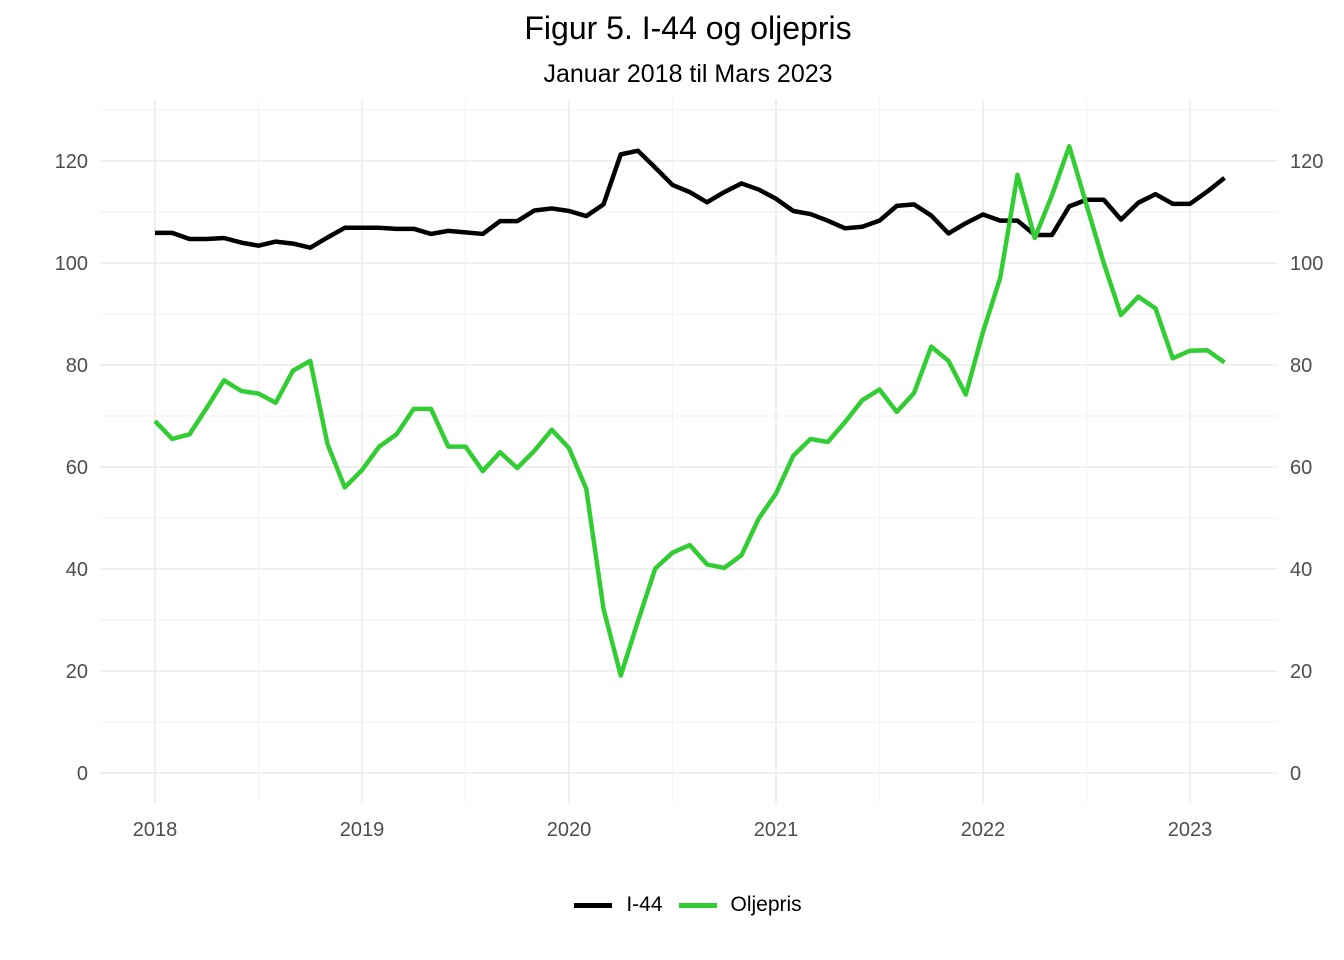 The image size is (1344, 960). I want to click on legend-swatch-i44, so click(593, 905).